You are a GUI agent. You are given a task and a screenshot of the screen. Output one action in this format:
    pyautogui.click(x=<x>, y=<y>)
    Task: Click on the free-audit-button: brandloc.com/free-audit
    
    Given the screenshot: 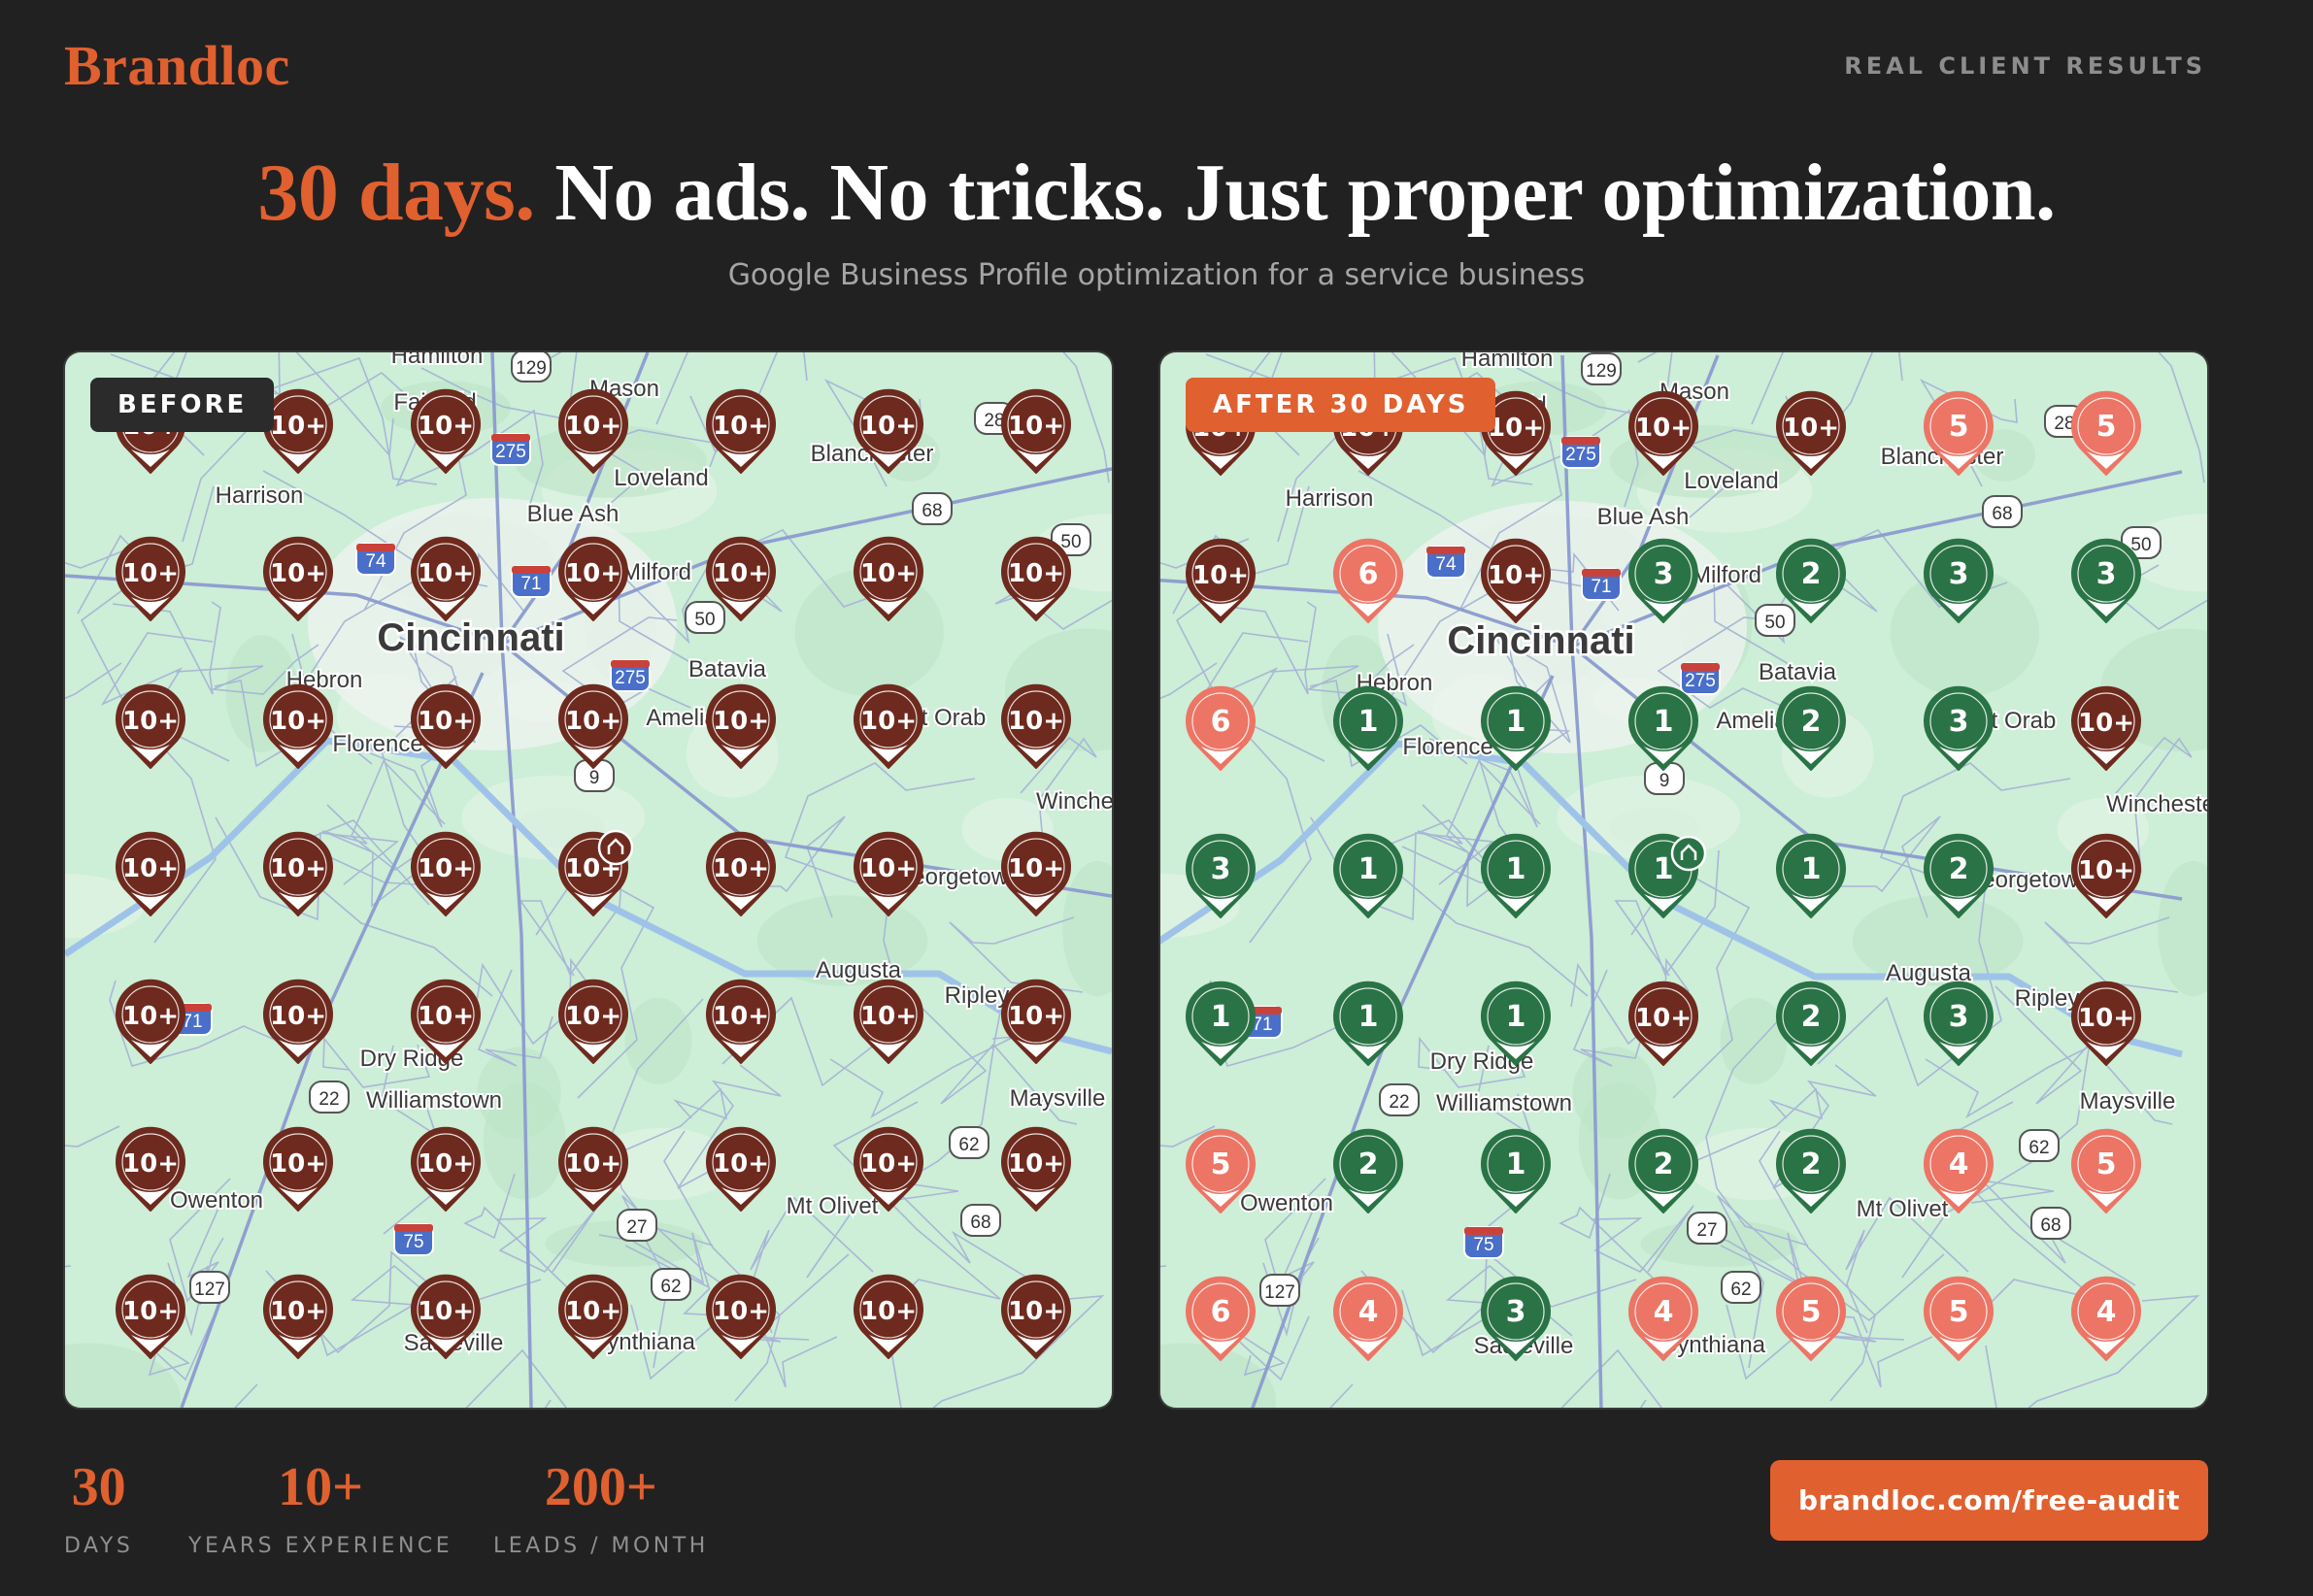 What is the action you would take?
    pyautogui.click(x=1989, y=1500)
    